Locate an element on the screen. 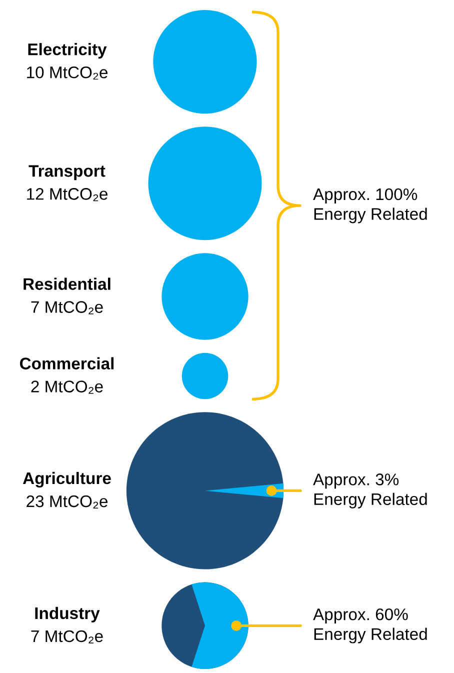 The image size is (454, 673). category-label: Transport is located at coordinates (67, 172).